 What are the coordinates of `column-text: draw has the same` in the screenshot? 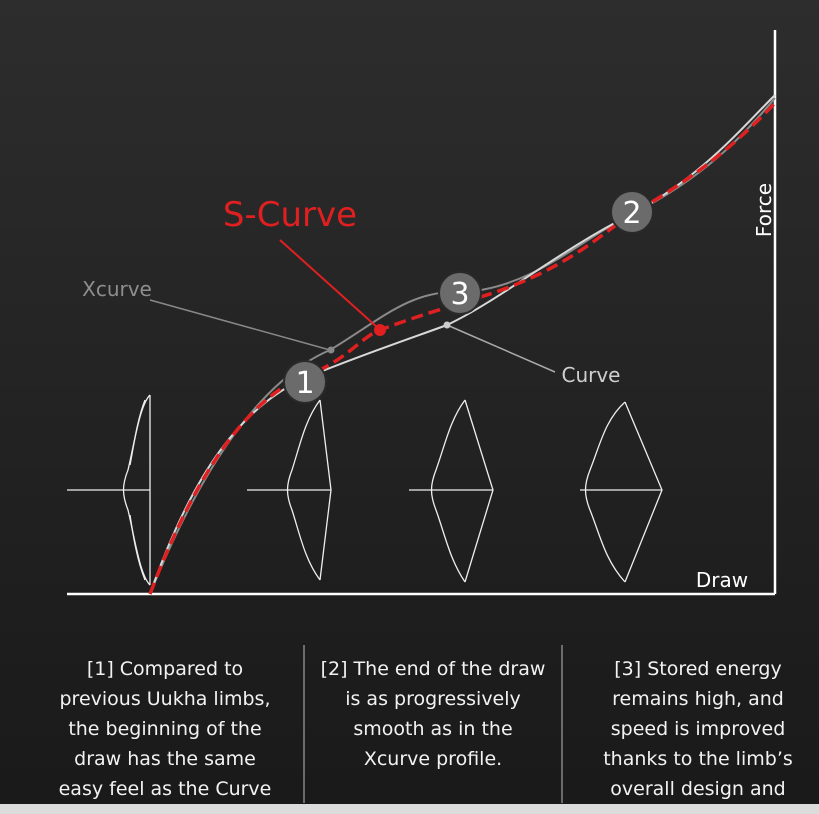 It's located at (165, 759).